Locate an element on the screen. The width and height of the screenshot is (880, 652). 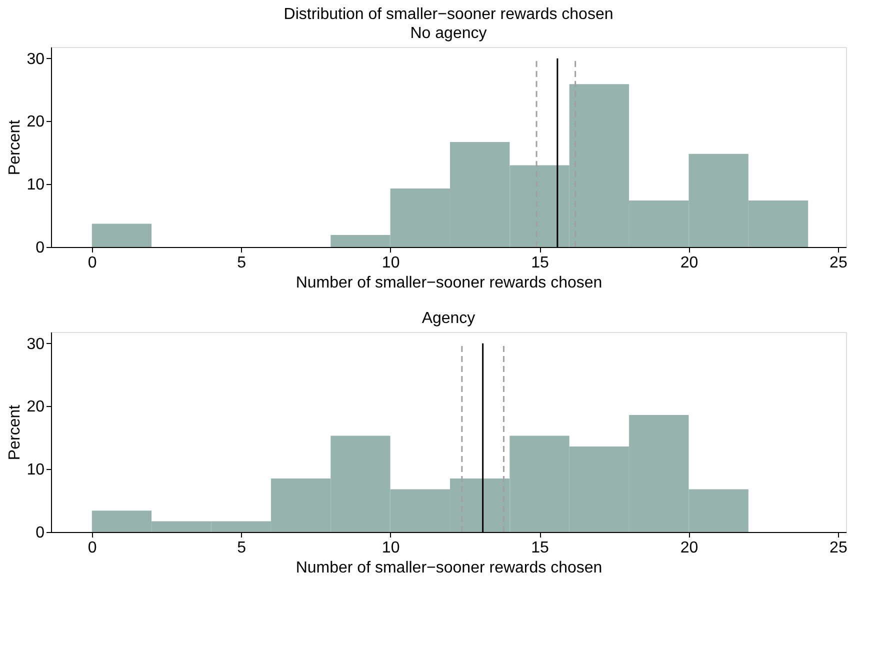
chart-subtitle: No agency is located at coordinates (448, 33).